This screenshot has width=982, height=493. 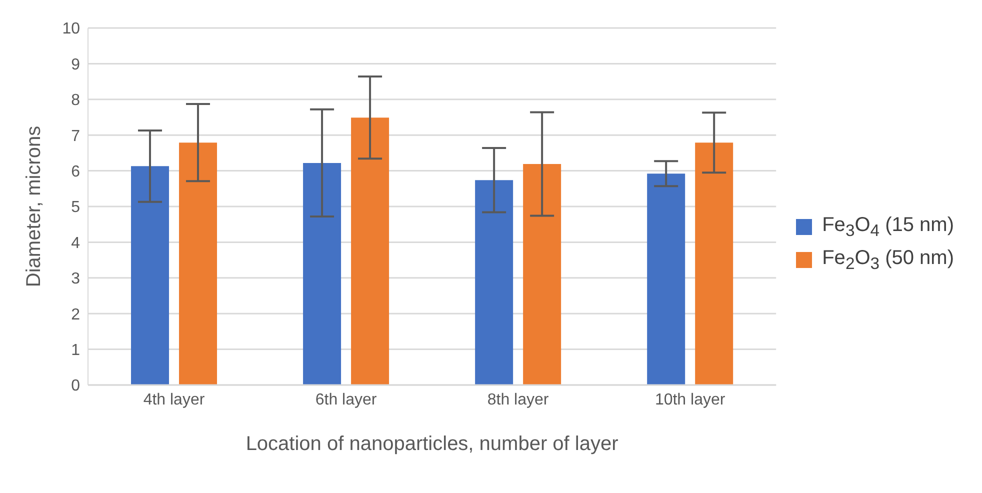 I want to click on y-tick-label: 0, so click(x=75, y=386).